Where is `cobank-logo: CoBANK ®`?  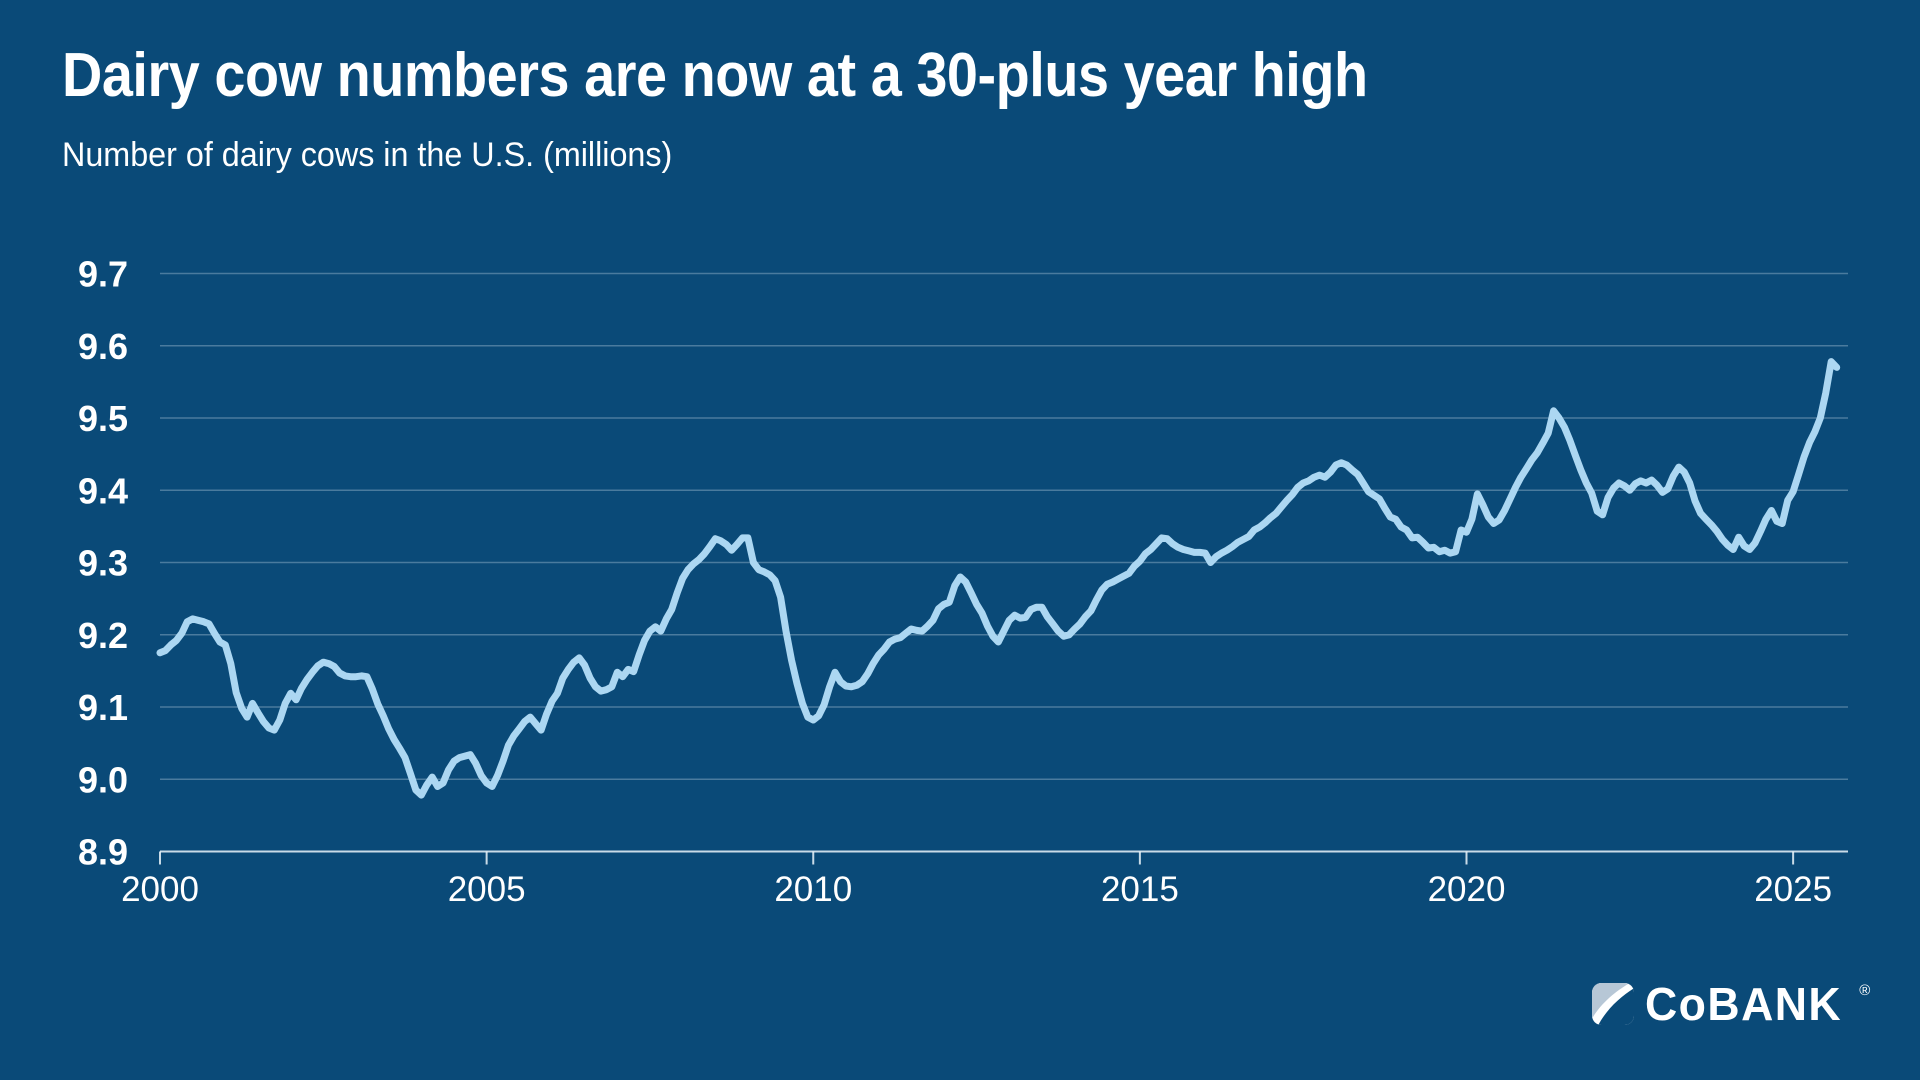
cobank-logo: CoBANK ® is located at coordinates (1731, 1004).